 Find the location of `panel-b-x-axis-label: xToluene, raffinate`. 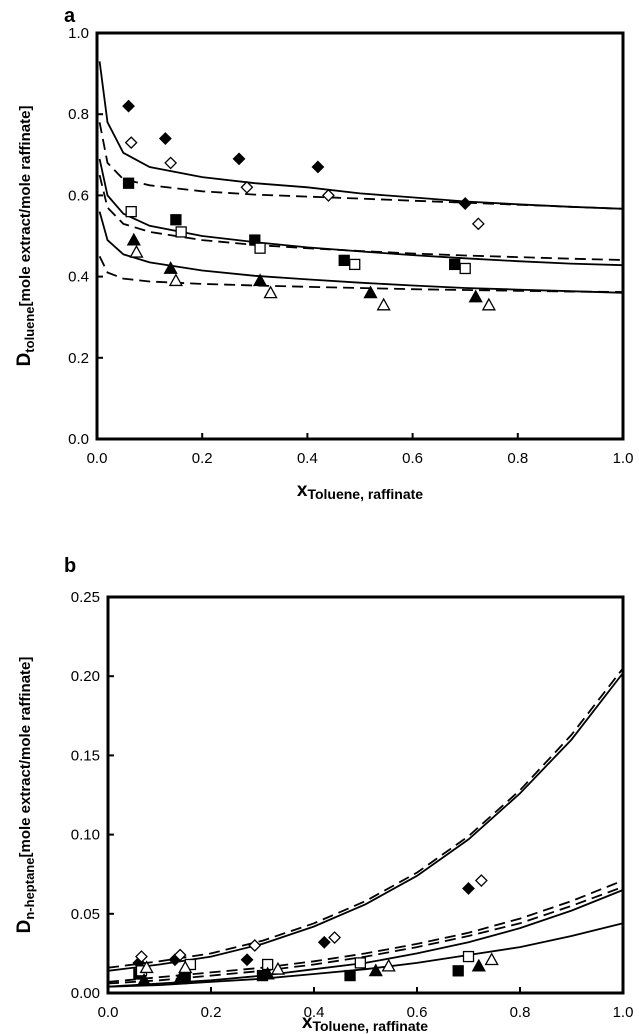

panel-b-x-axis-label: xToluene, raffinate is located at coordinates (365, 1023).